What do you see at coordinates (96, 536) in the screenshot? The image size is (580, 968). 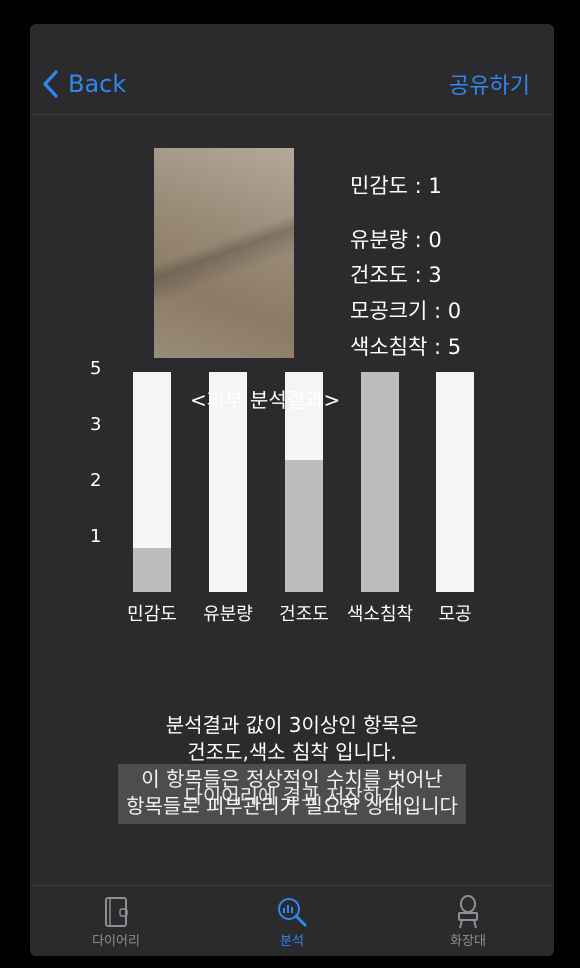 I see `y-tick-1: 1` at bounding box center [96, 536].